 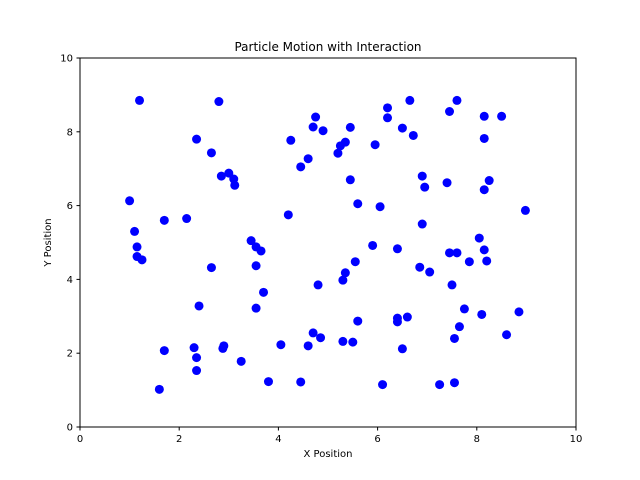 What do you see at coordinates (70, 244) in the screenshot?
I see `y-axis: 0 2 4 6 8 10` at bounding box center [70, 244].